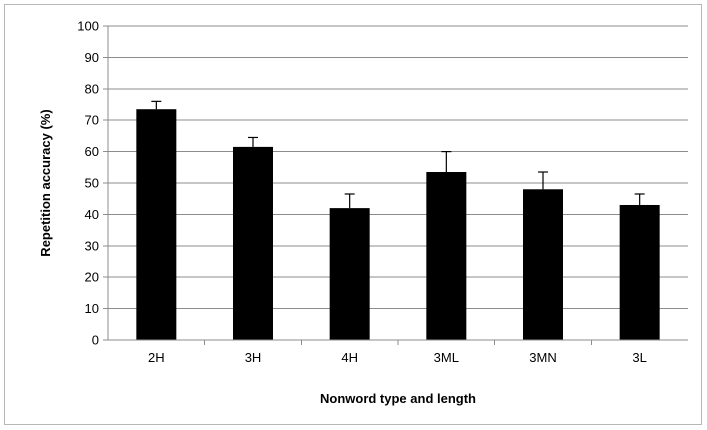 This screenshot has height=430, width=707. Describe the element at coordinates (349, 274) in the screenshot. I see `bar-4h` at that location.